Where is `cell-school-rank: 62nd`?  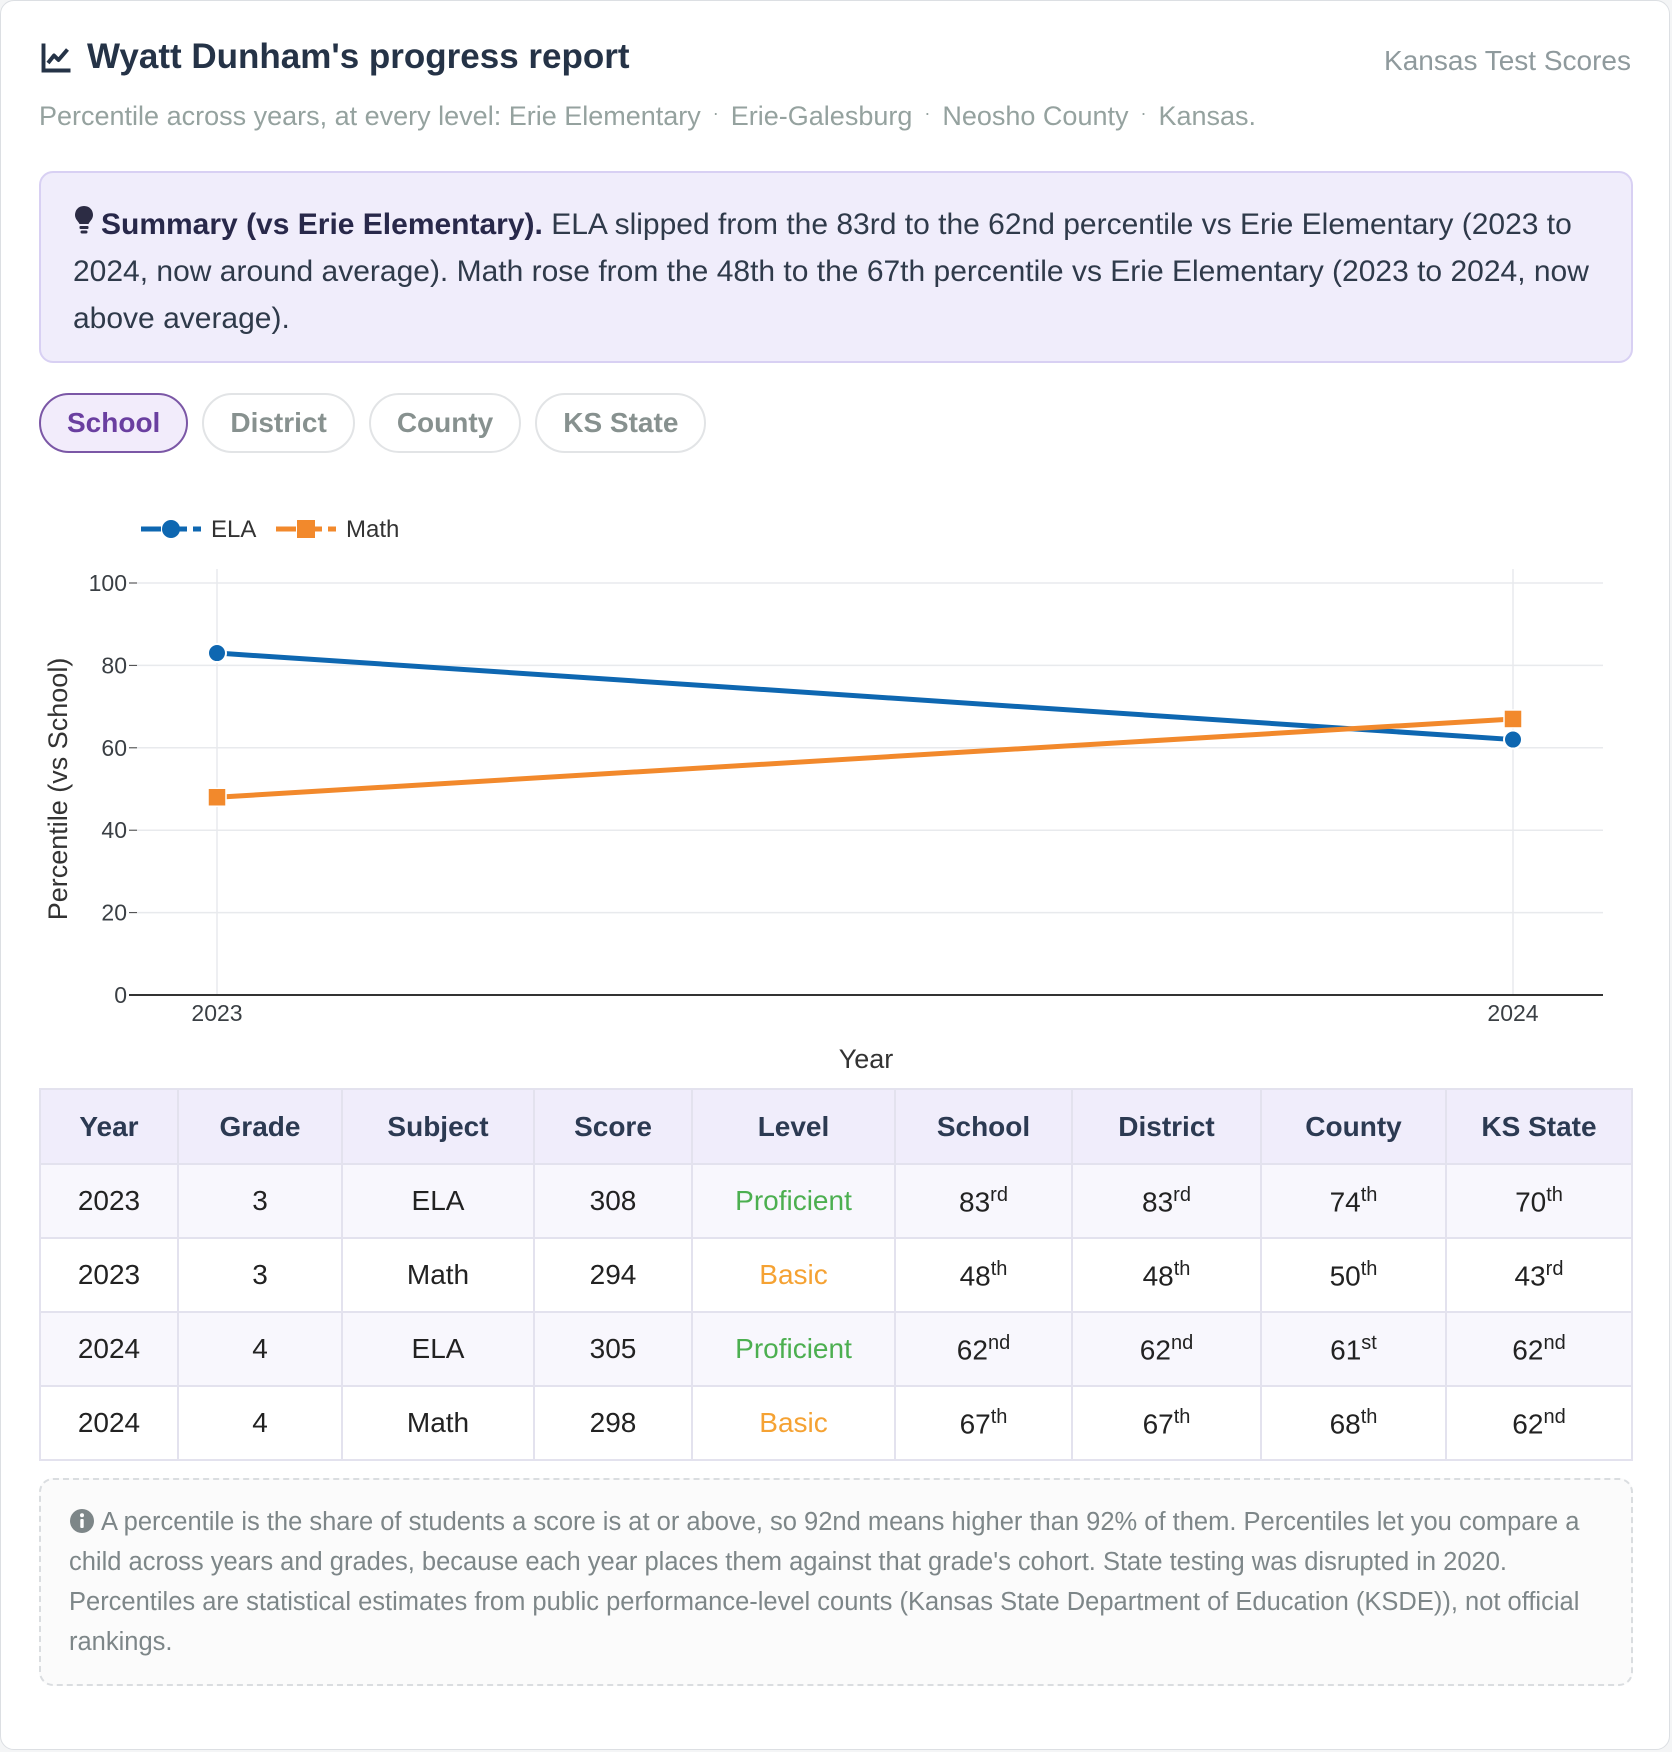 cell-school-rank: 62nd is located at coordinates (983, 1349).